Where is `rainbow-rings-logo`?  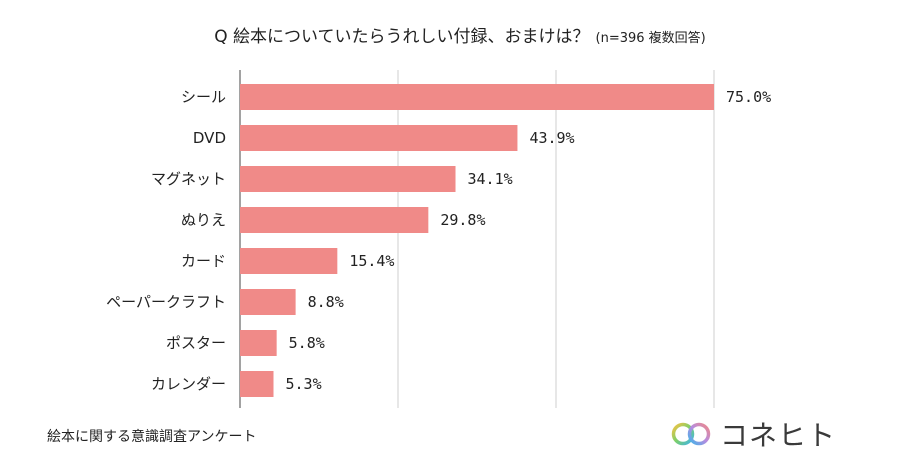 rainbow-rings-logo is located at coordinates (691, 434).